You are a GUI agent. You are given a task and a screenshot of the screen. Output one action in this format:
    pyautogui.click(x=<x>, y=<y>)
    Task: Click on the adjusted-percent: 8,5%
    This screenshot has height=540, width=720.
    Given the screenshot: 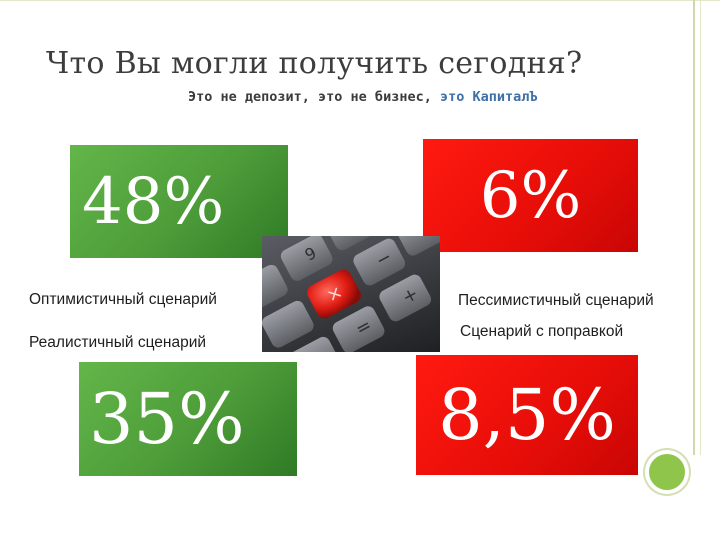 What is the action you would take?
    pyautogui.click(x=527, y=415)
    